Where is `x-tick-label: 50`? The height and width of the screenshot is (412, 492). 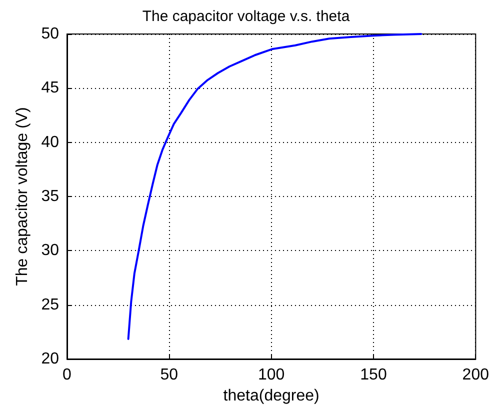 x-tick-label: 50 is located at coordinates (169, 375).